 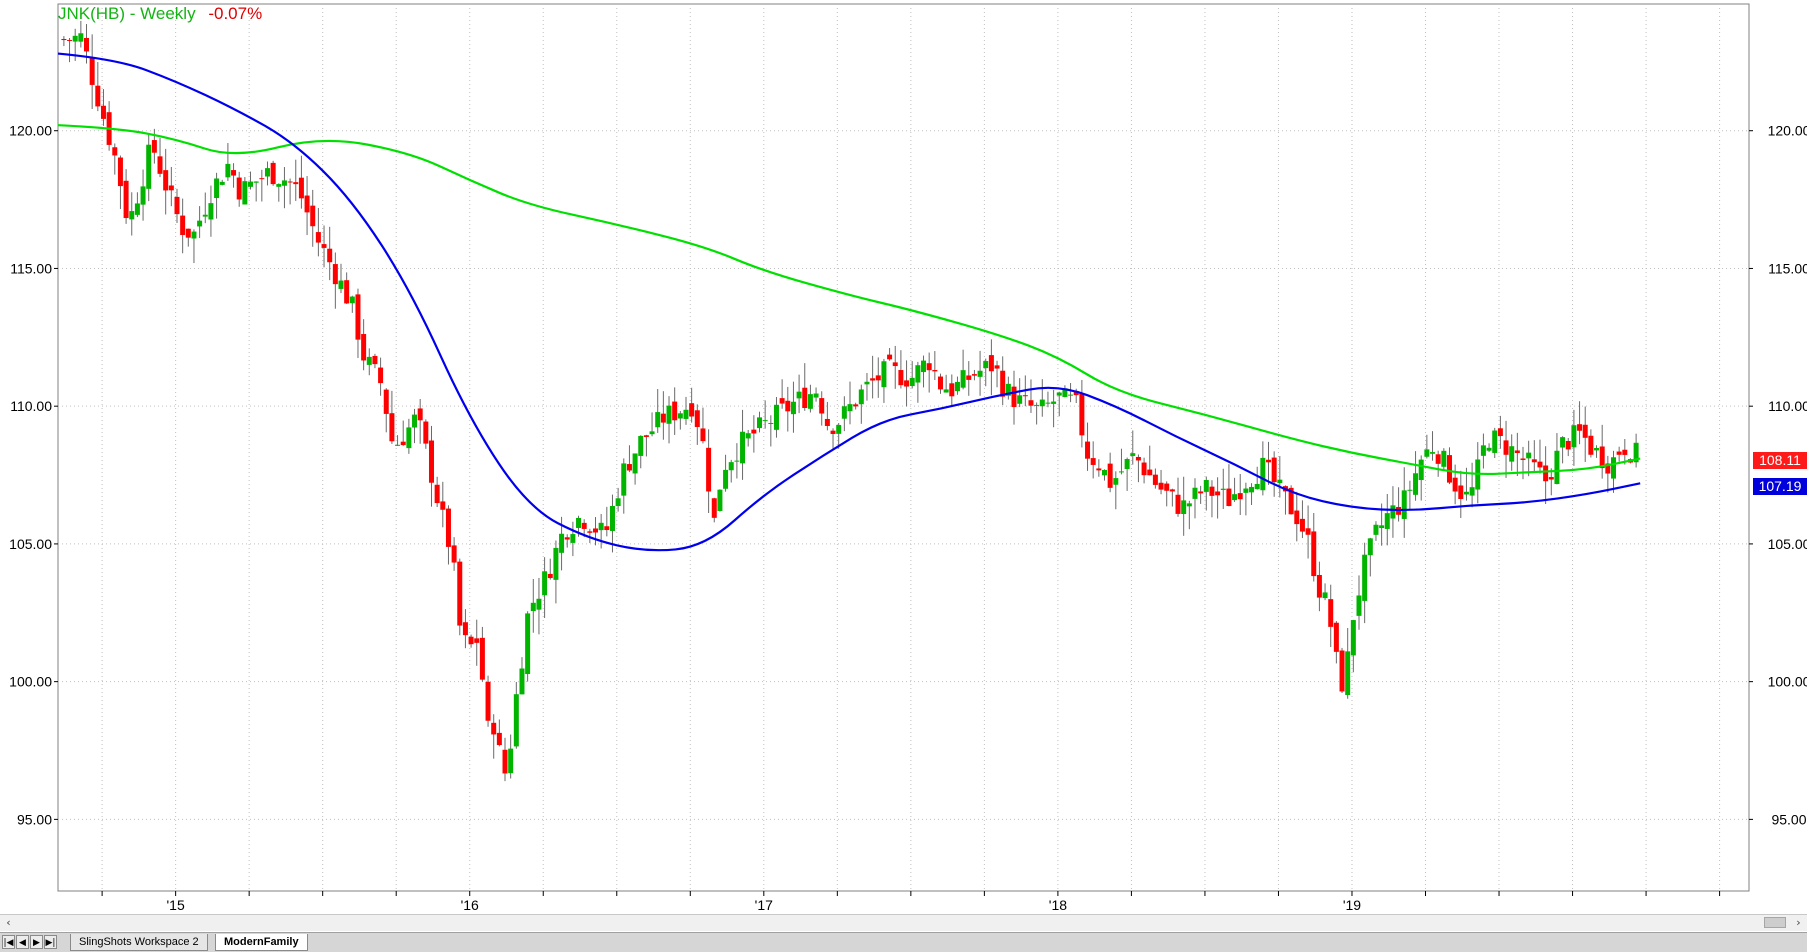 I want to click on horizontal-scrollbar: ‹ ›, so click(x=903, y=922).